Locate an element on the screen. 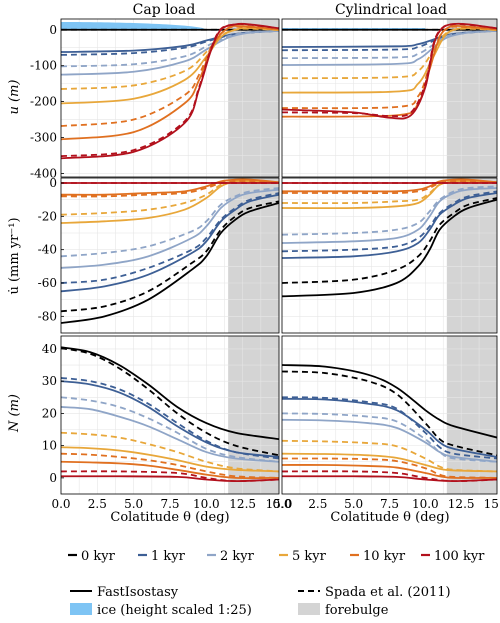 The image size is (500, 623). y-tick-label: 40 is located at coordinates (49, 349).